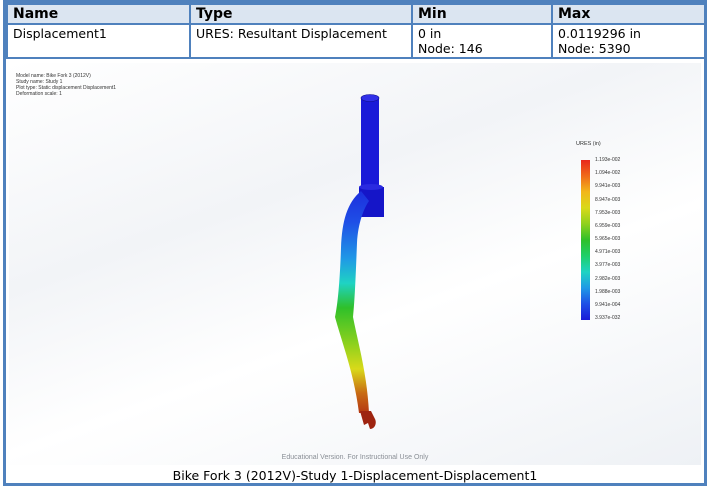 The width and height of the screenshot is (716, 504). What do you see at coordinates (608, 160) in the screenshot?
I see `legend-tick: 1.193e-002` at bounding box center [608, 160].